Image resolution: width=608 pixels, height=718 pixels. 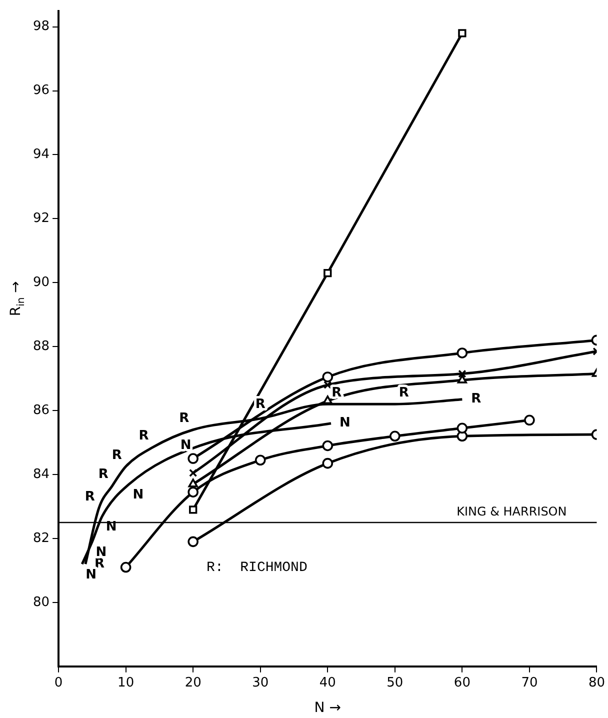 What do you see at coordinates (403, 393) in the screenshot?
I see `series-label: R` at bounding box center [403, 393].